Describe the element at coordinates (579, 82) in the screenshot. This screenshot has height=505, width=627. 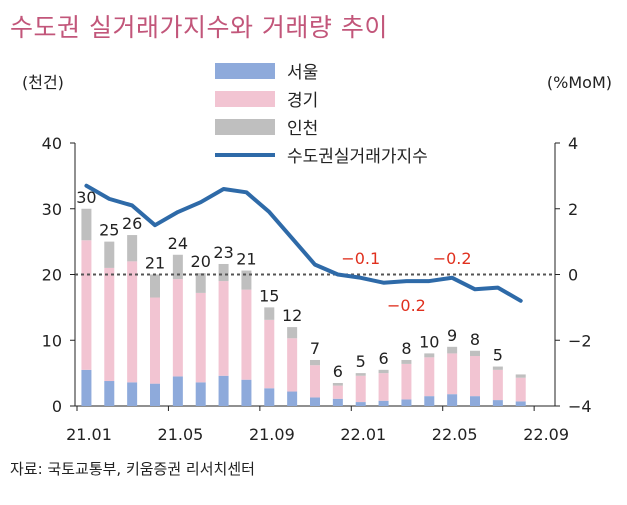
I see `y-right-unit: (%MoM)` at that location.